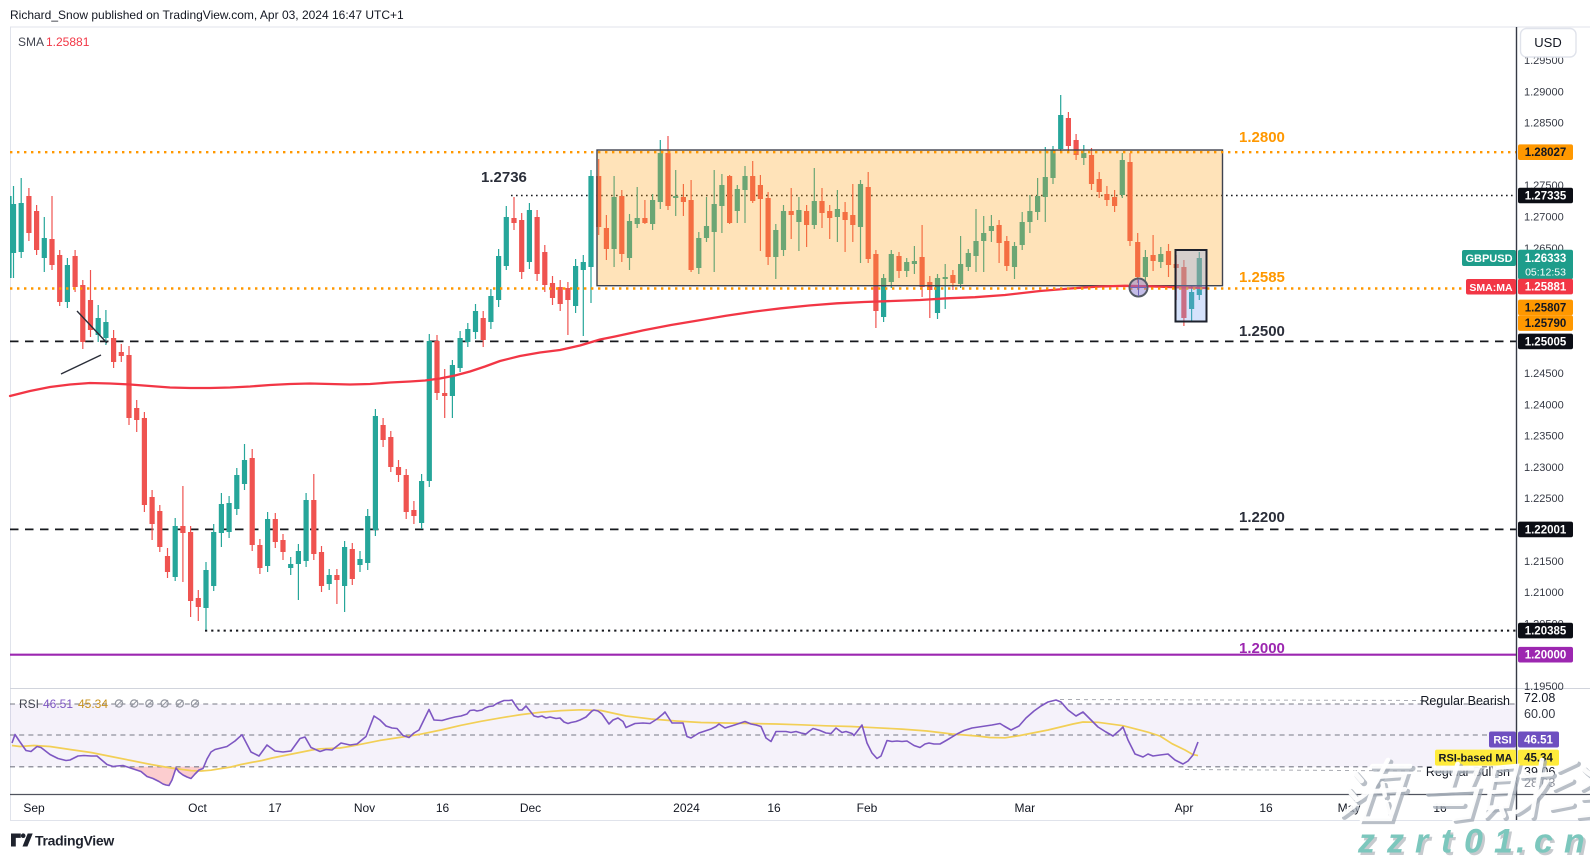 This screenshot has width=1590, height=857. Describe the element at coordinates (1546, 259) in the screenshot. I see `svg-text: 1.26333` at that location.